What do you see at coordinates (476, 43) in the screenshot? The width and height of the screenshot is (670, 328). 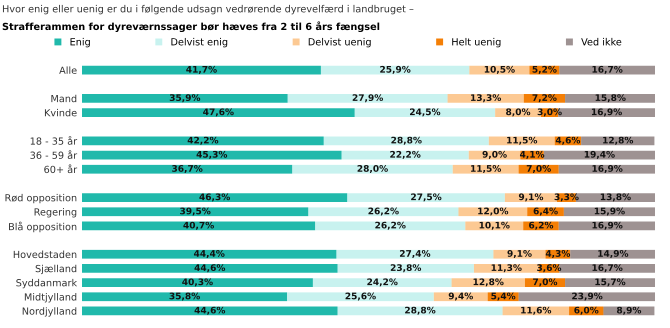 I see `legend-label: Helt uenig` at bounding box center [476, 43].